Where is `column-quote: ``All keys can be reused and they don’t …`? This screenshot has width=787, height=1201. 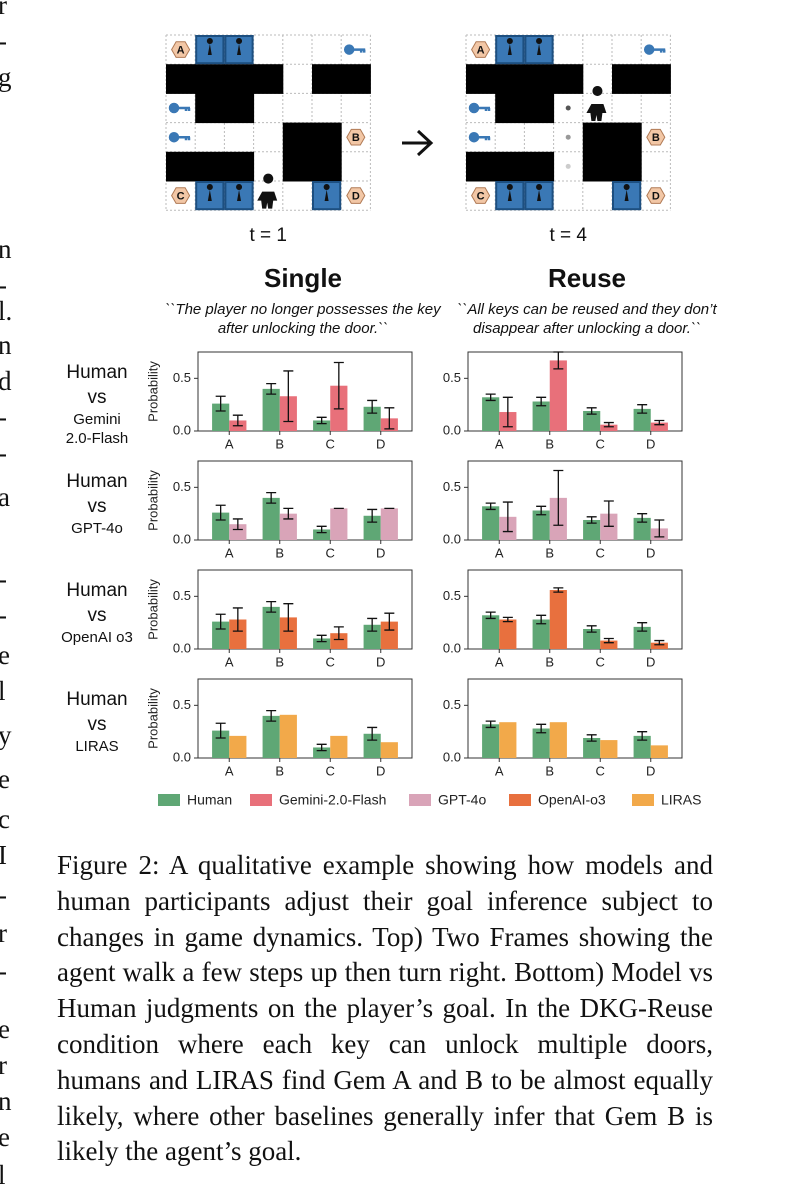
column-quote: ``All keys can be reused and they don’t … is located at coordinates (587, 319).